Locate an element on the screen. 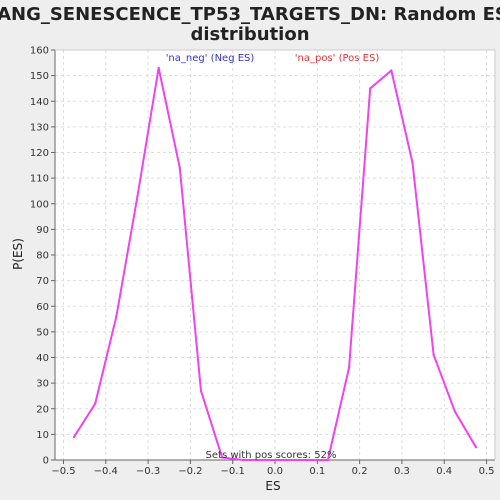 The width and height of the screenshot is (500, 500). y-tick-label: 110 is located at coordinates (39, 179).